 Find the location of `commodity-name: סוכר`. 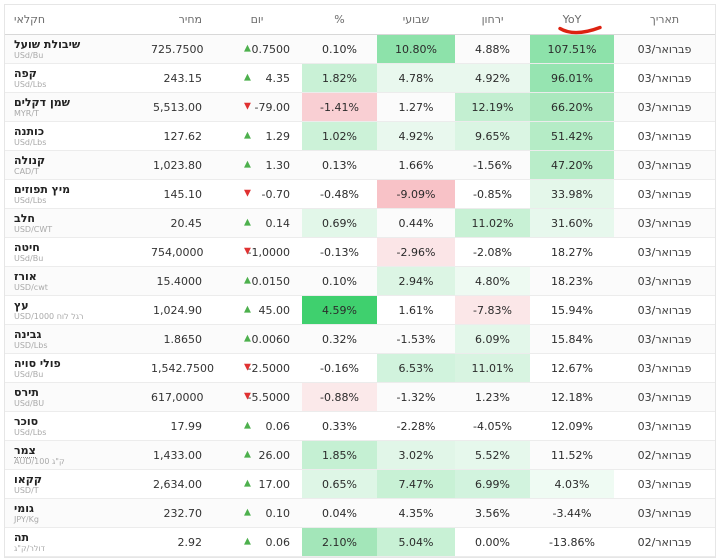

commodity-name: סוכר is located at coordinates (26, 421).